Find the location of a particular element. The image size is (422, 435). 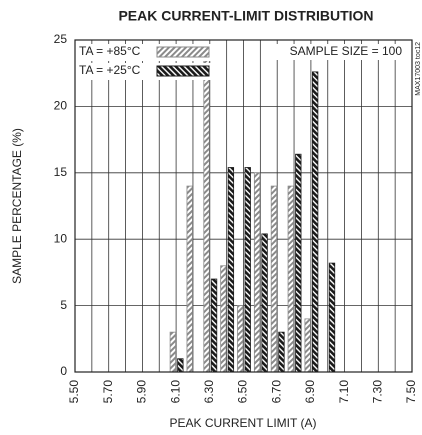

y-tick-label: 15 is located at coordinates (61, 172).